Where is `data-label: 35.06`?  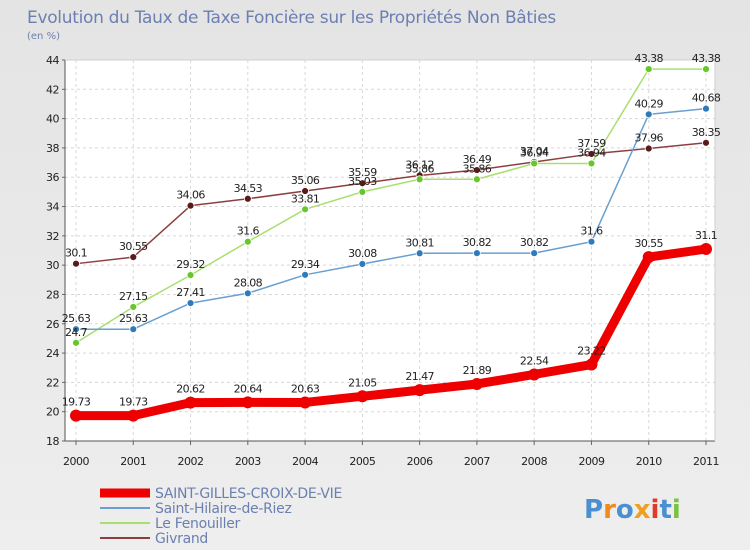 data-label: 35.06 is located at coordinates (305, 180).